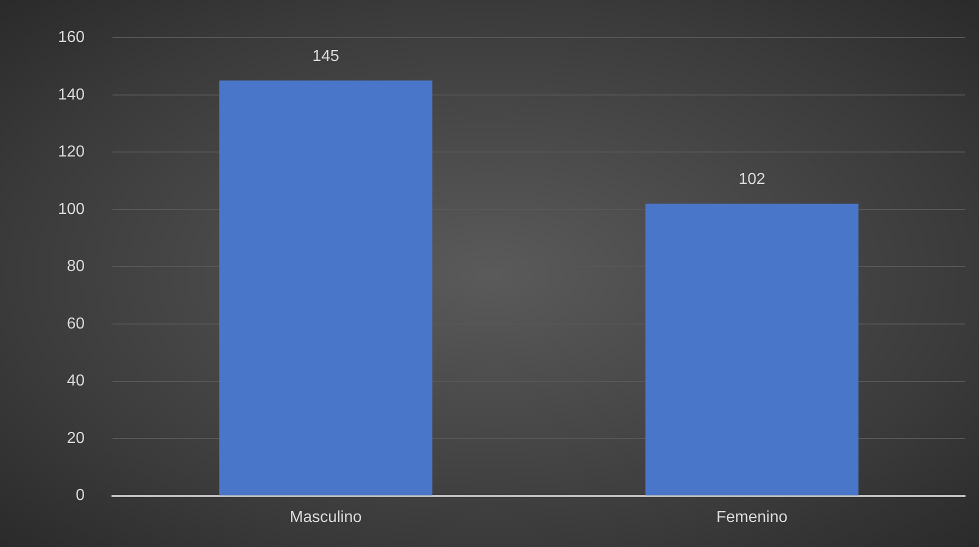  I want to click on x-tick-label: Masculino, so click(326, 517).